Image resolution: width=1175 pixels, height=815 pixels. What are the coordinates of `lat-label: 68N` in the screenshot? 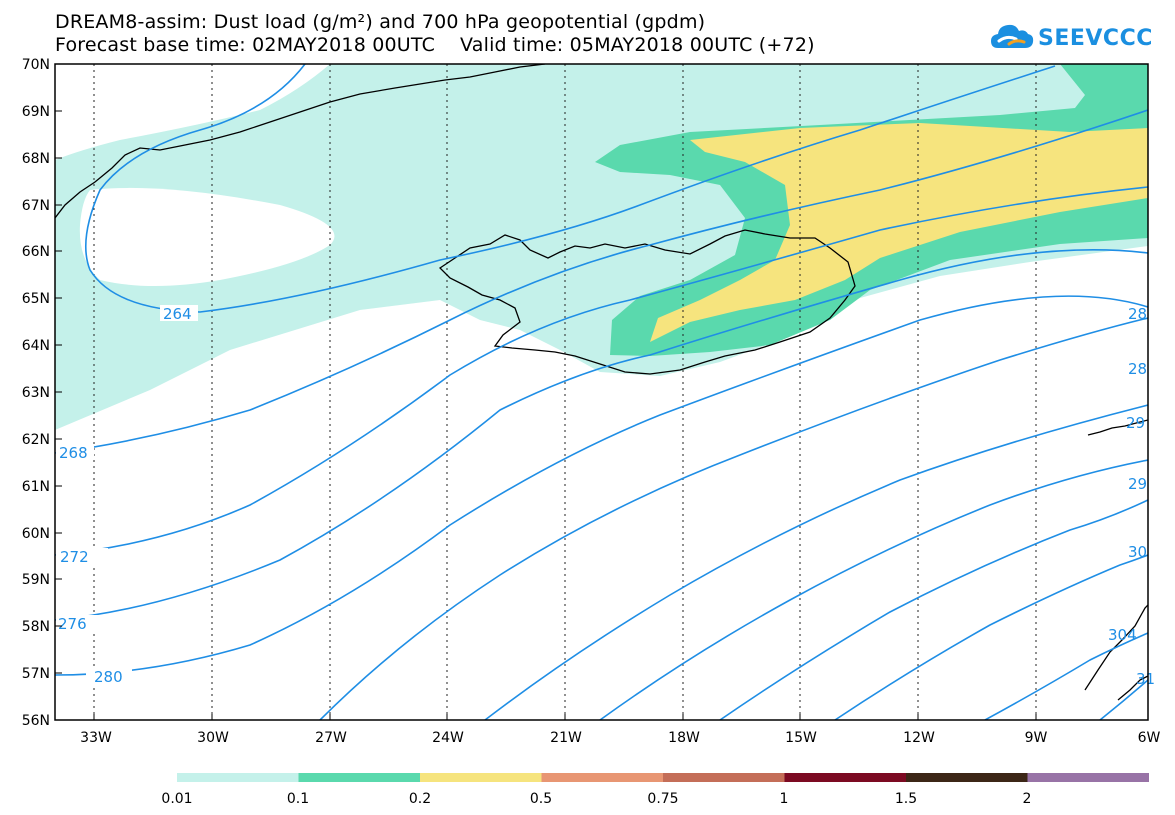 It's located at (36, 159).